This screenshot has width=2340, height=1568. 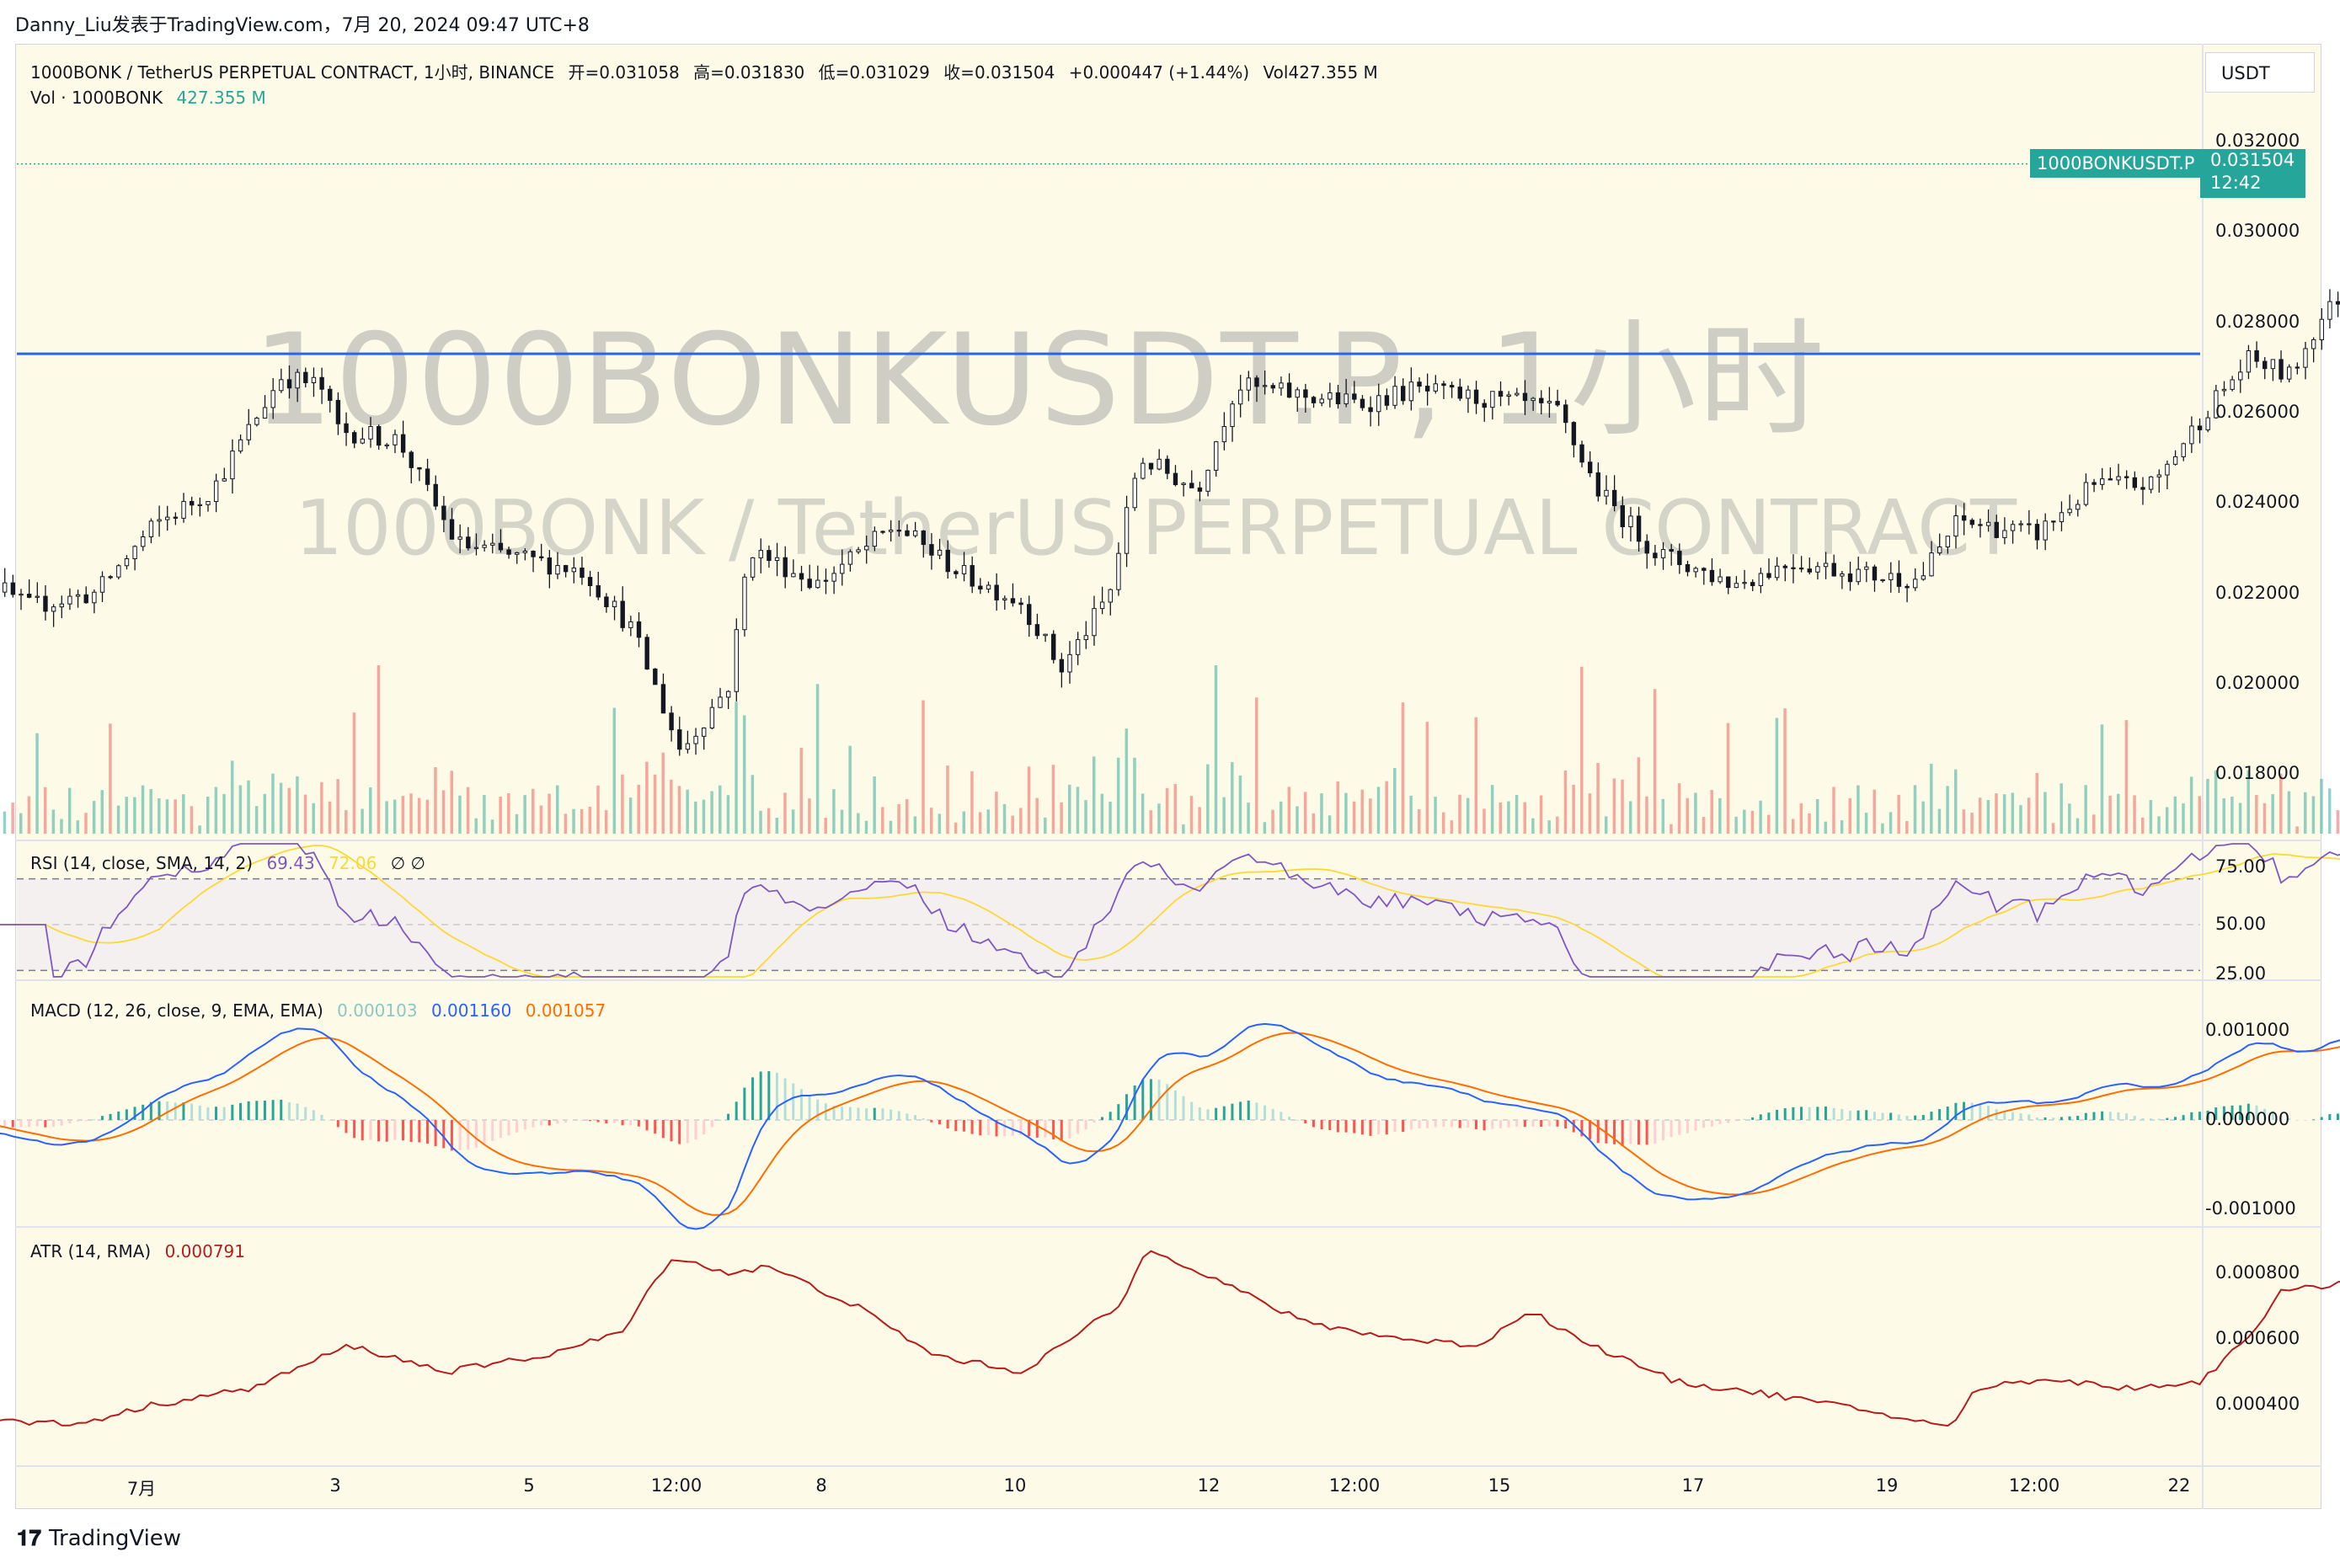 What do you see at coordinates (2257, 141) in the screenshot?
I see `price-axis-tick: 0.032000` at bounding box center [2257, 141].